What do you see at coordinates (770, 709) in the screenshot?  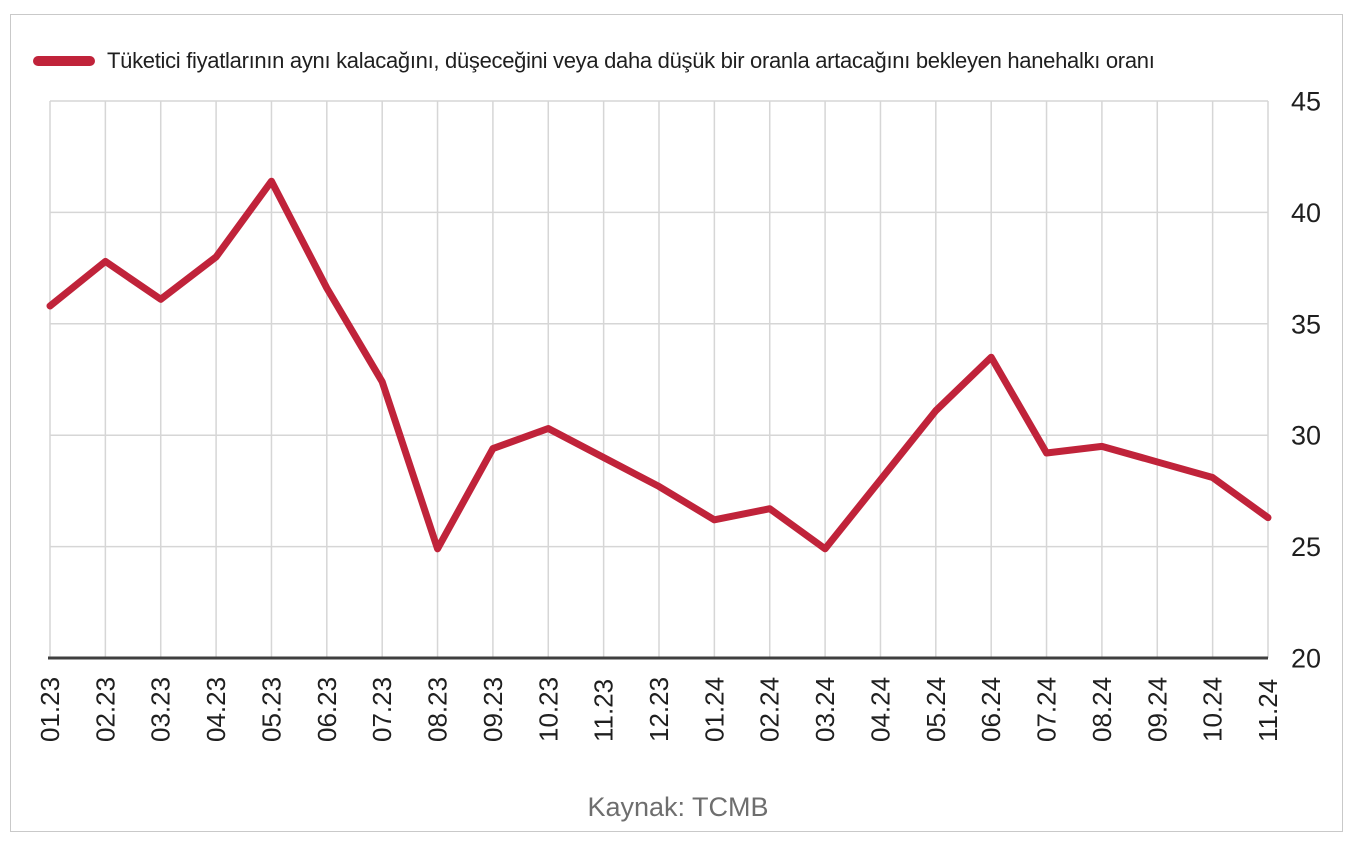 I see `x-axis-tick-label: 02.24` at bounding box center [770, 709].